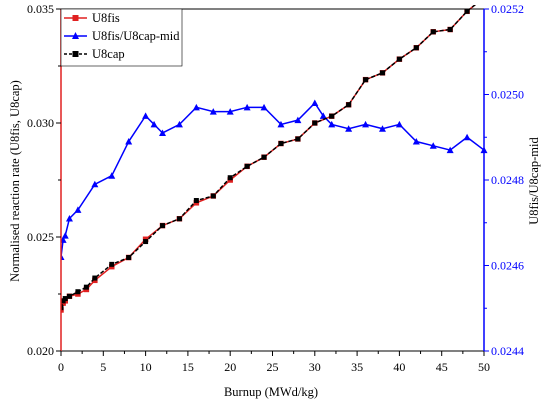 This screenshot has width=550, height=410. I want to click on x-tick-label: 25, so click(273, 367).